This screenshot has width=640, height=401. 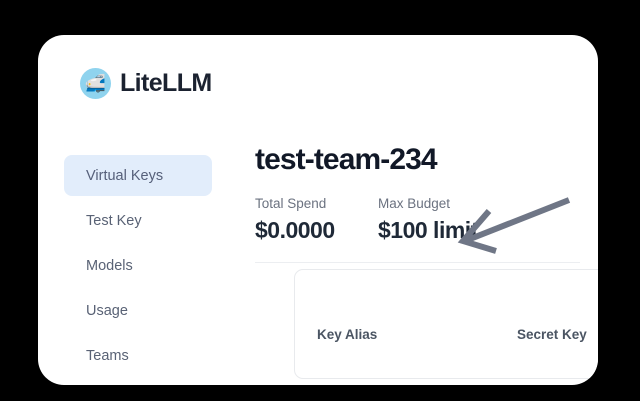 I want to click on metric-max-budget: Max Budget $100 limit, so click(x=428, y=219).